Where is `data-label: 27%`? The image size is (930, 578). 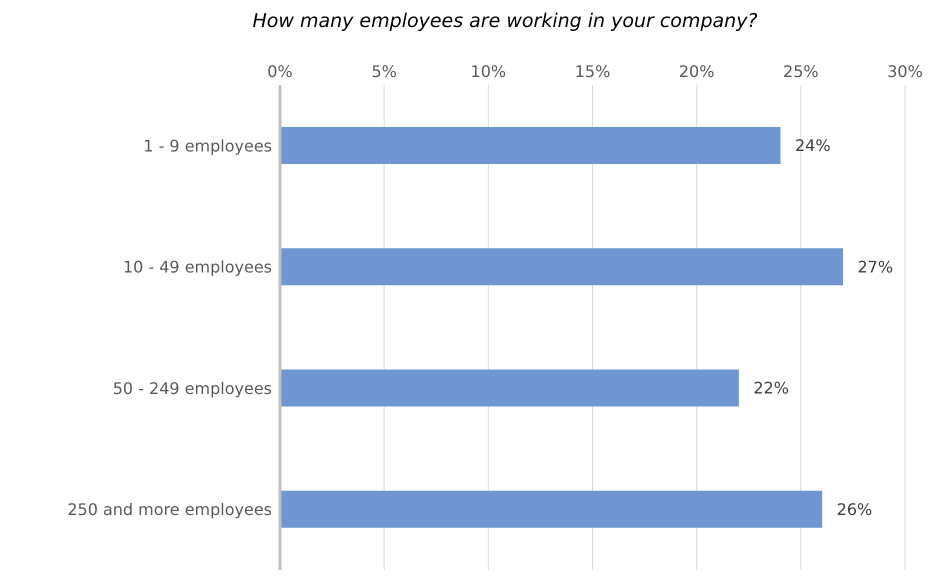 data-label: 27% is located at coordinates (876, 266).